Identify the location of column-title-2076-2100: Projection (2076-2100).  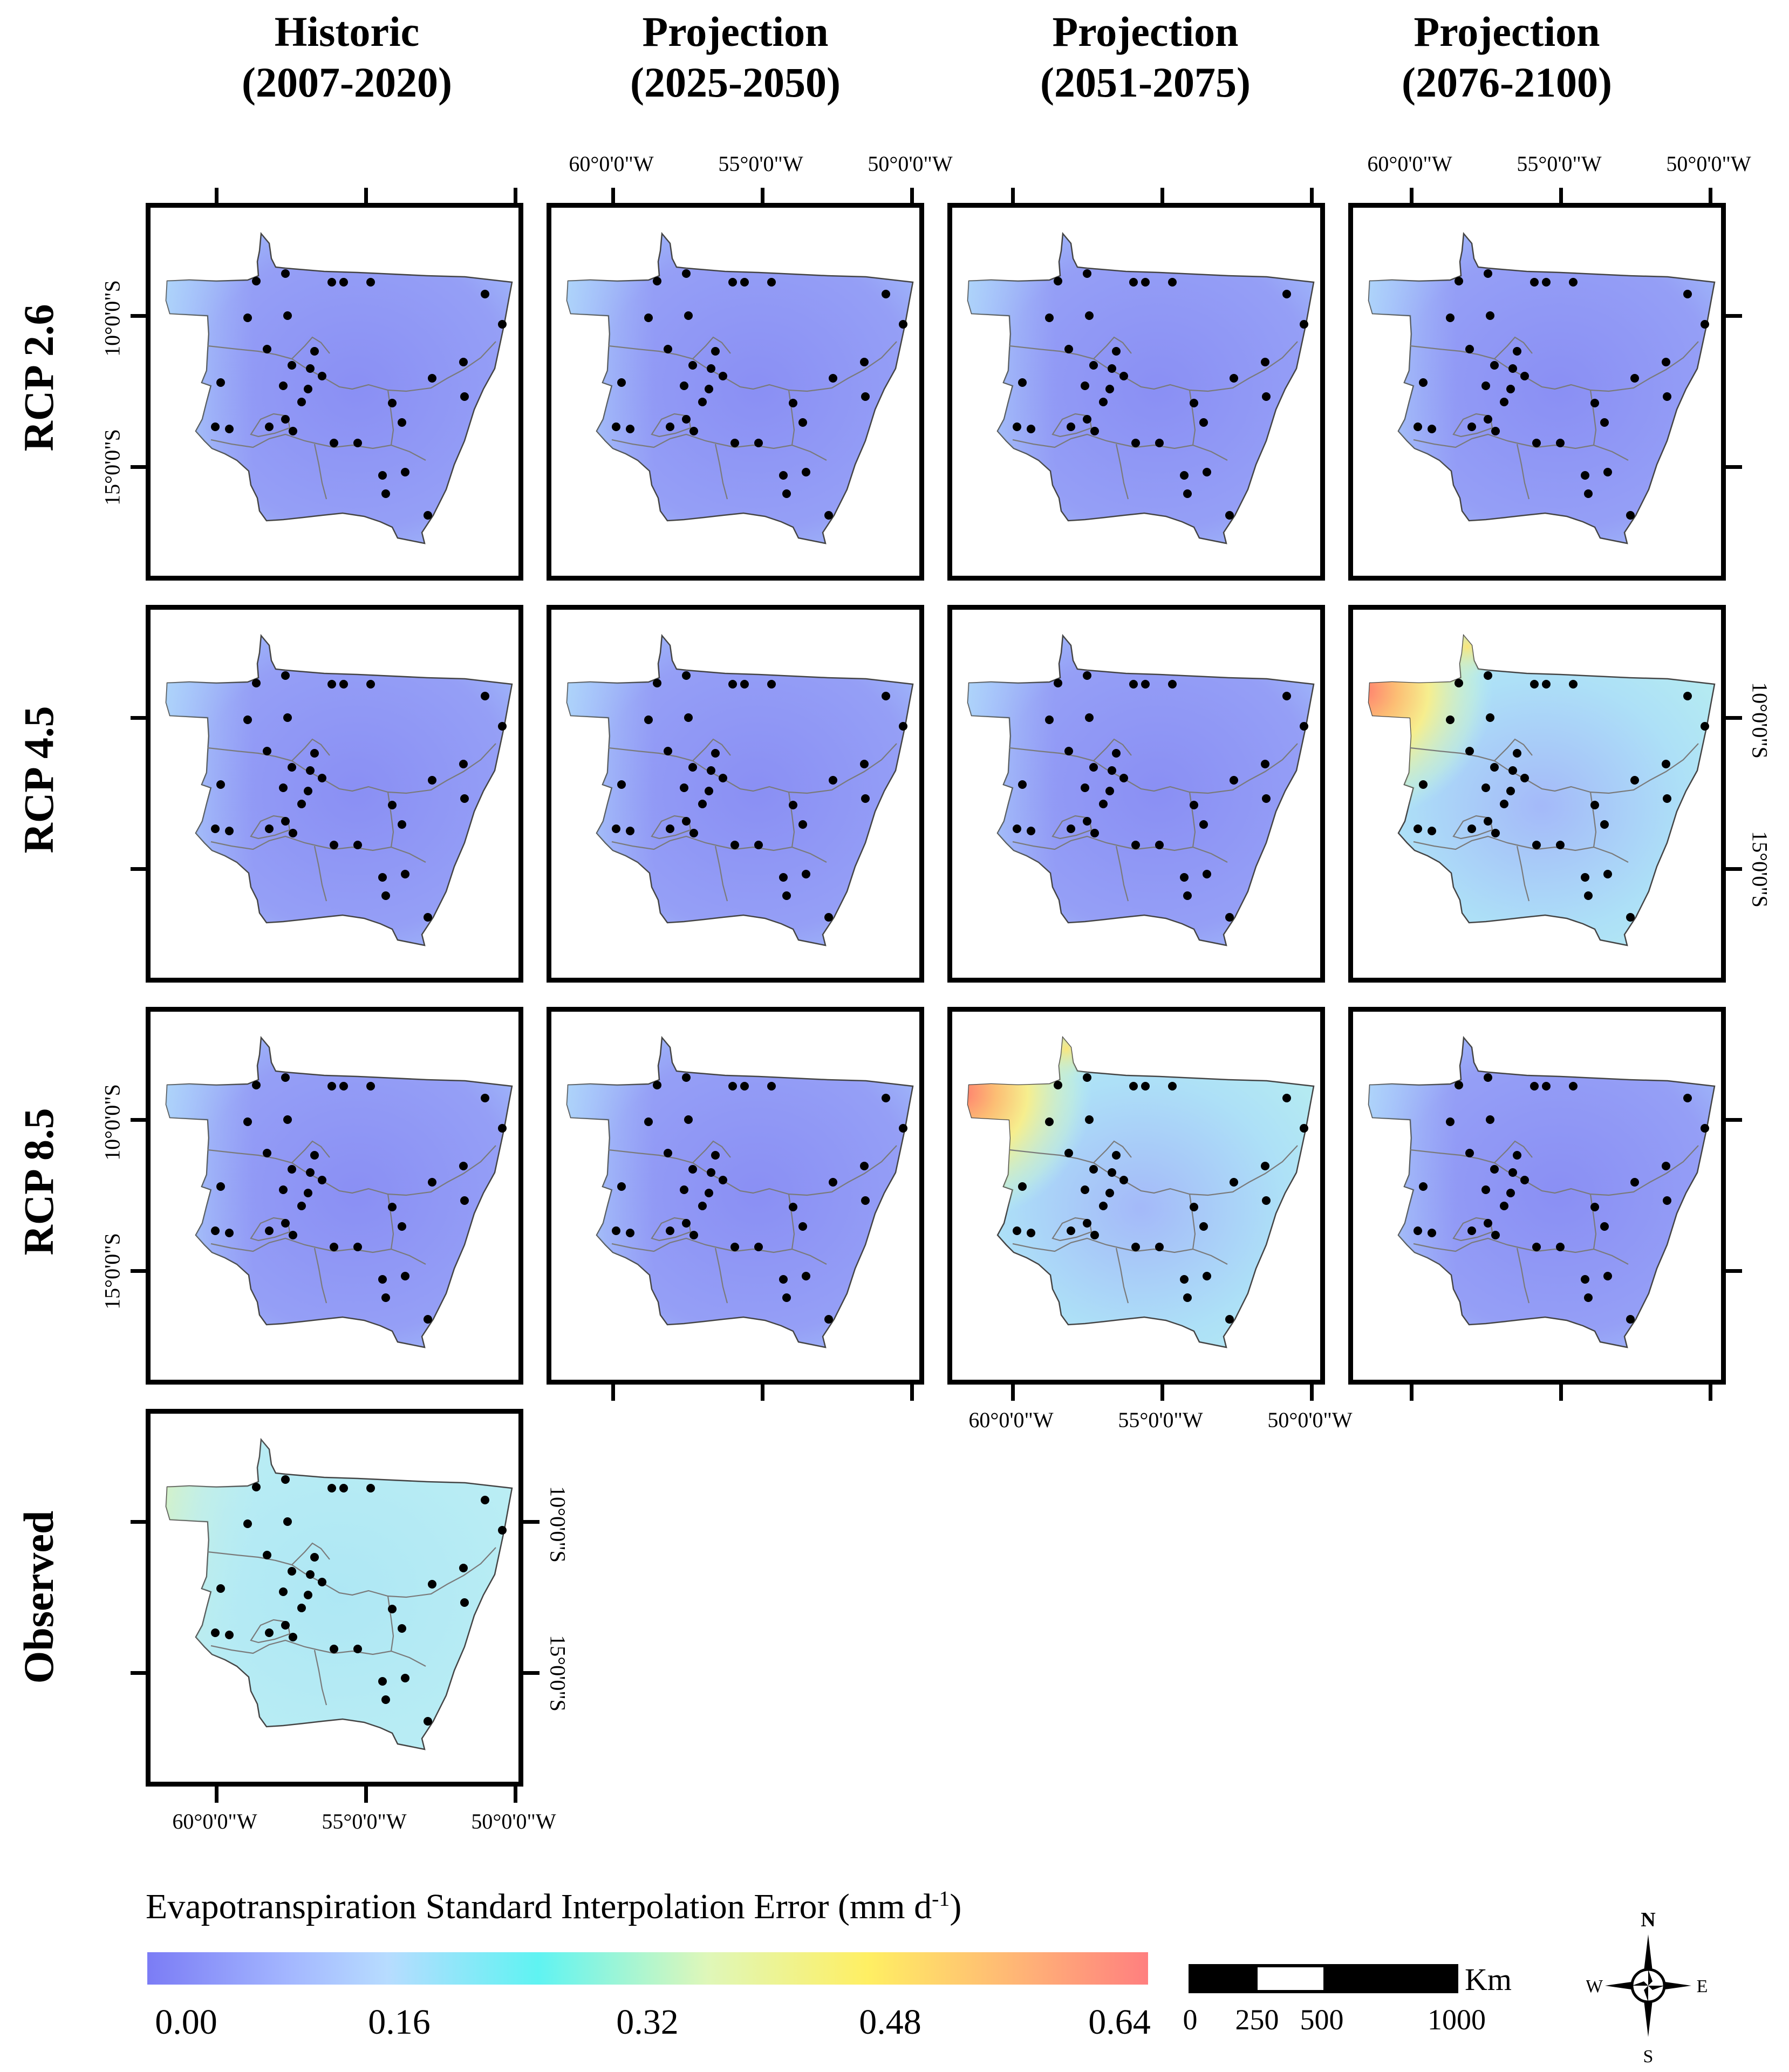
(1507, 57).